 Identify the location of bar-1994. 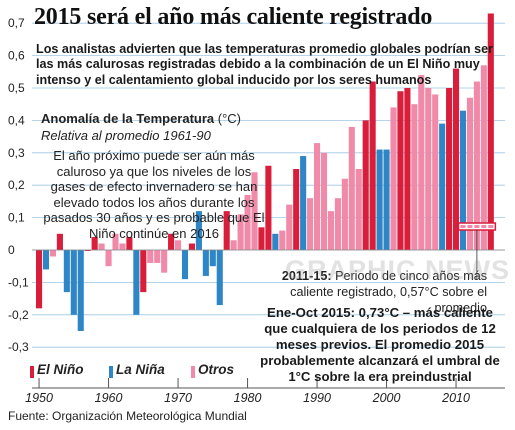
(344, 214).